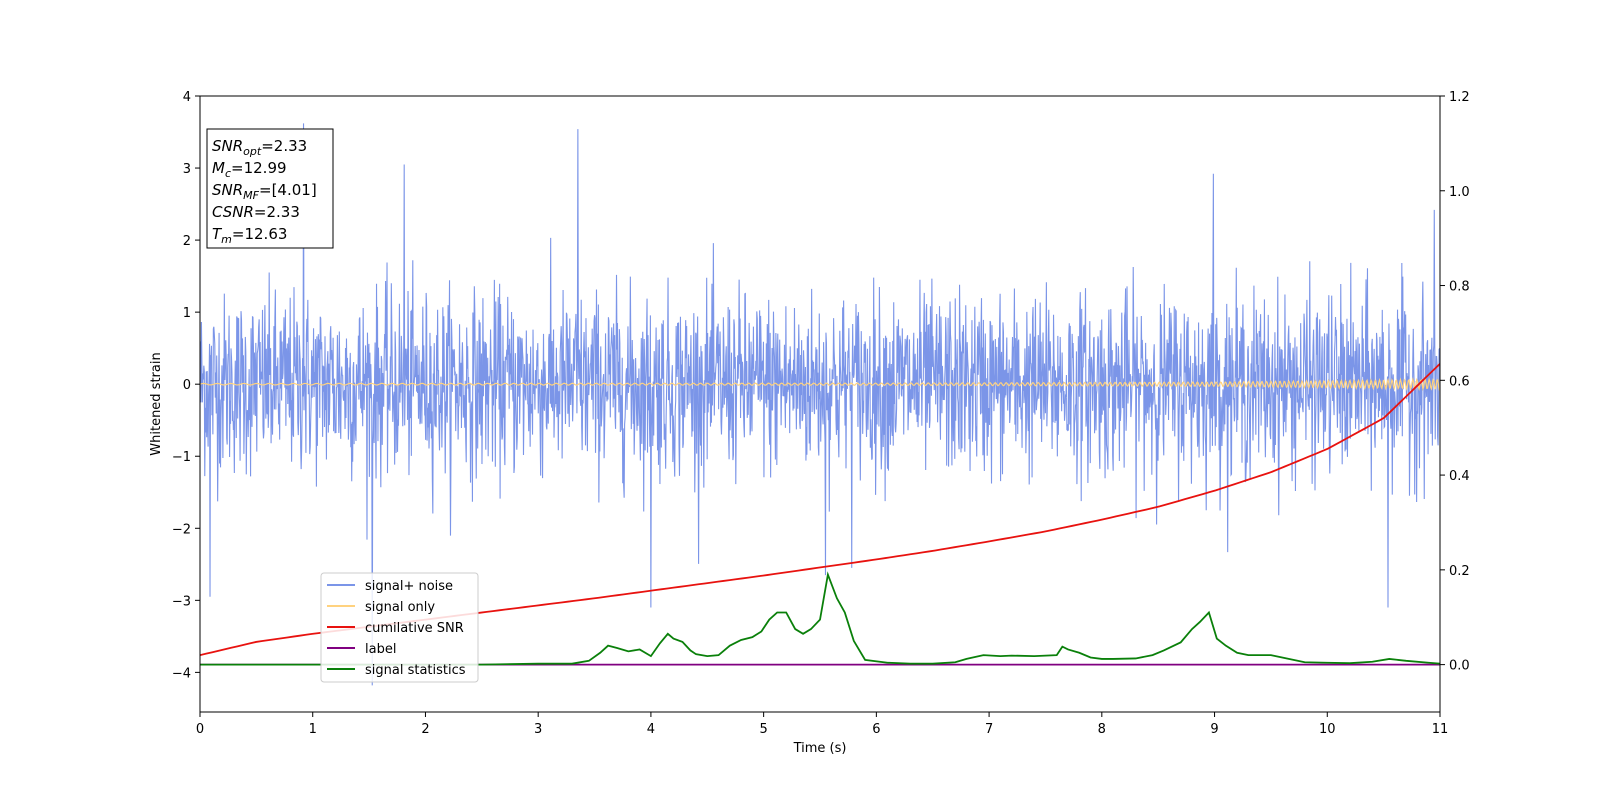 This screenshot has width=1600, height=800. I want to click on y-axis-right: 0.0 0.2 0.4 0.6 0.8 1.0 1.2, so click(1455, 382).